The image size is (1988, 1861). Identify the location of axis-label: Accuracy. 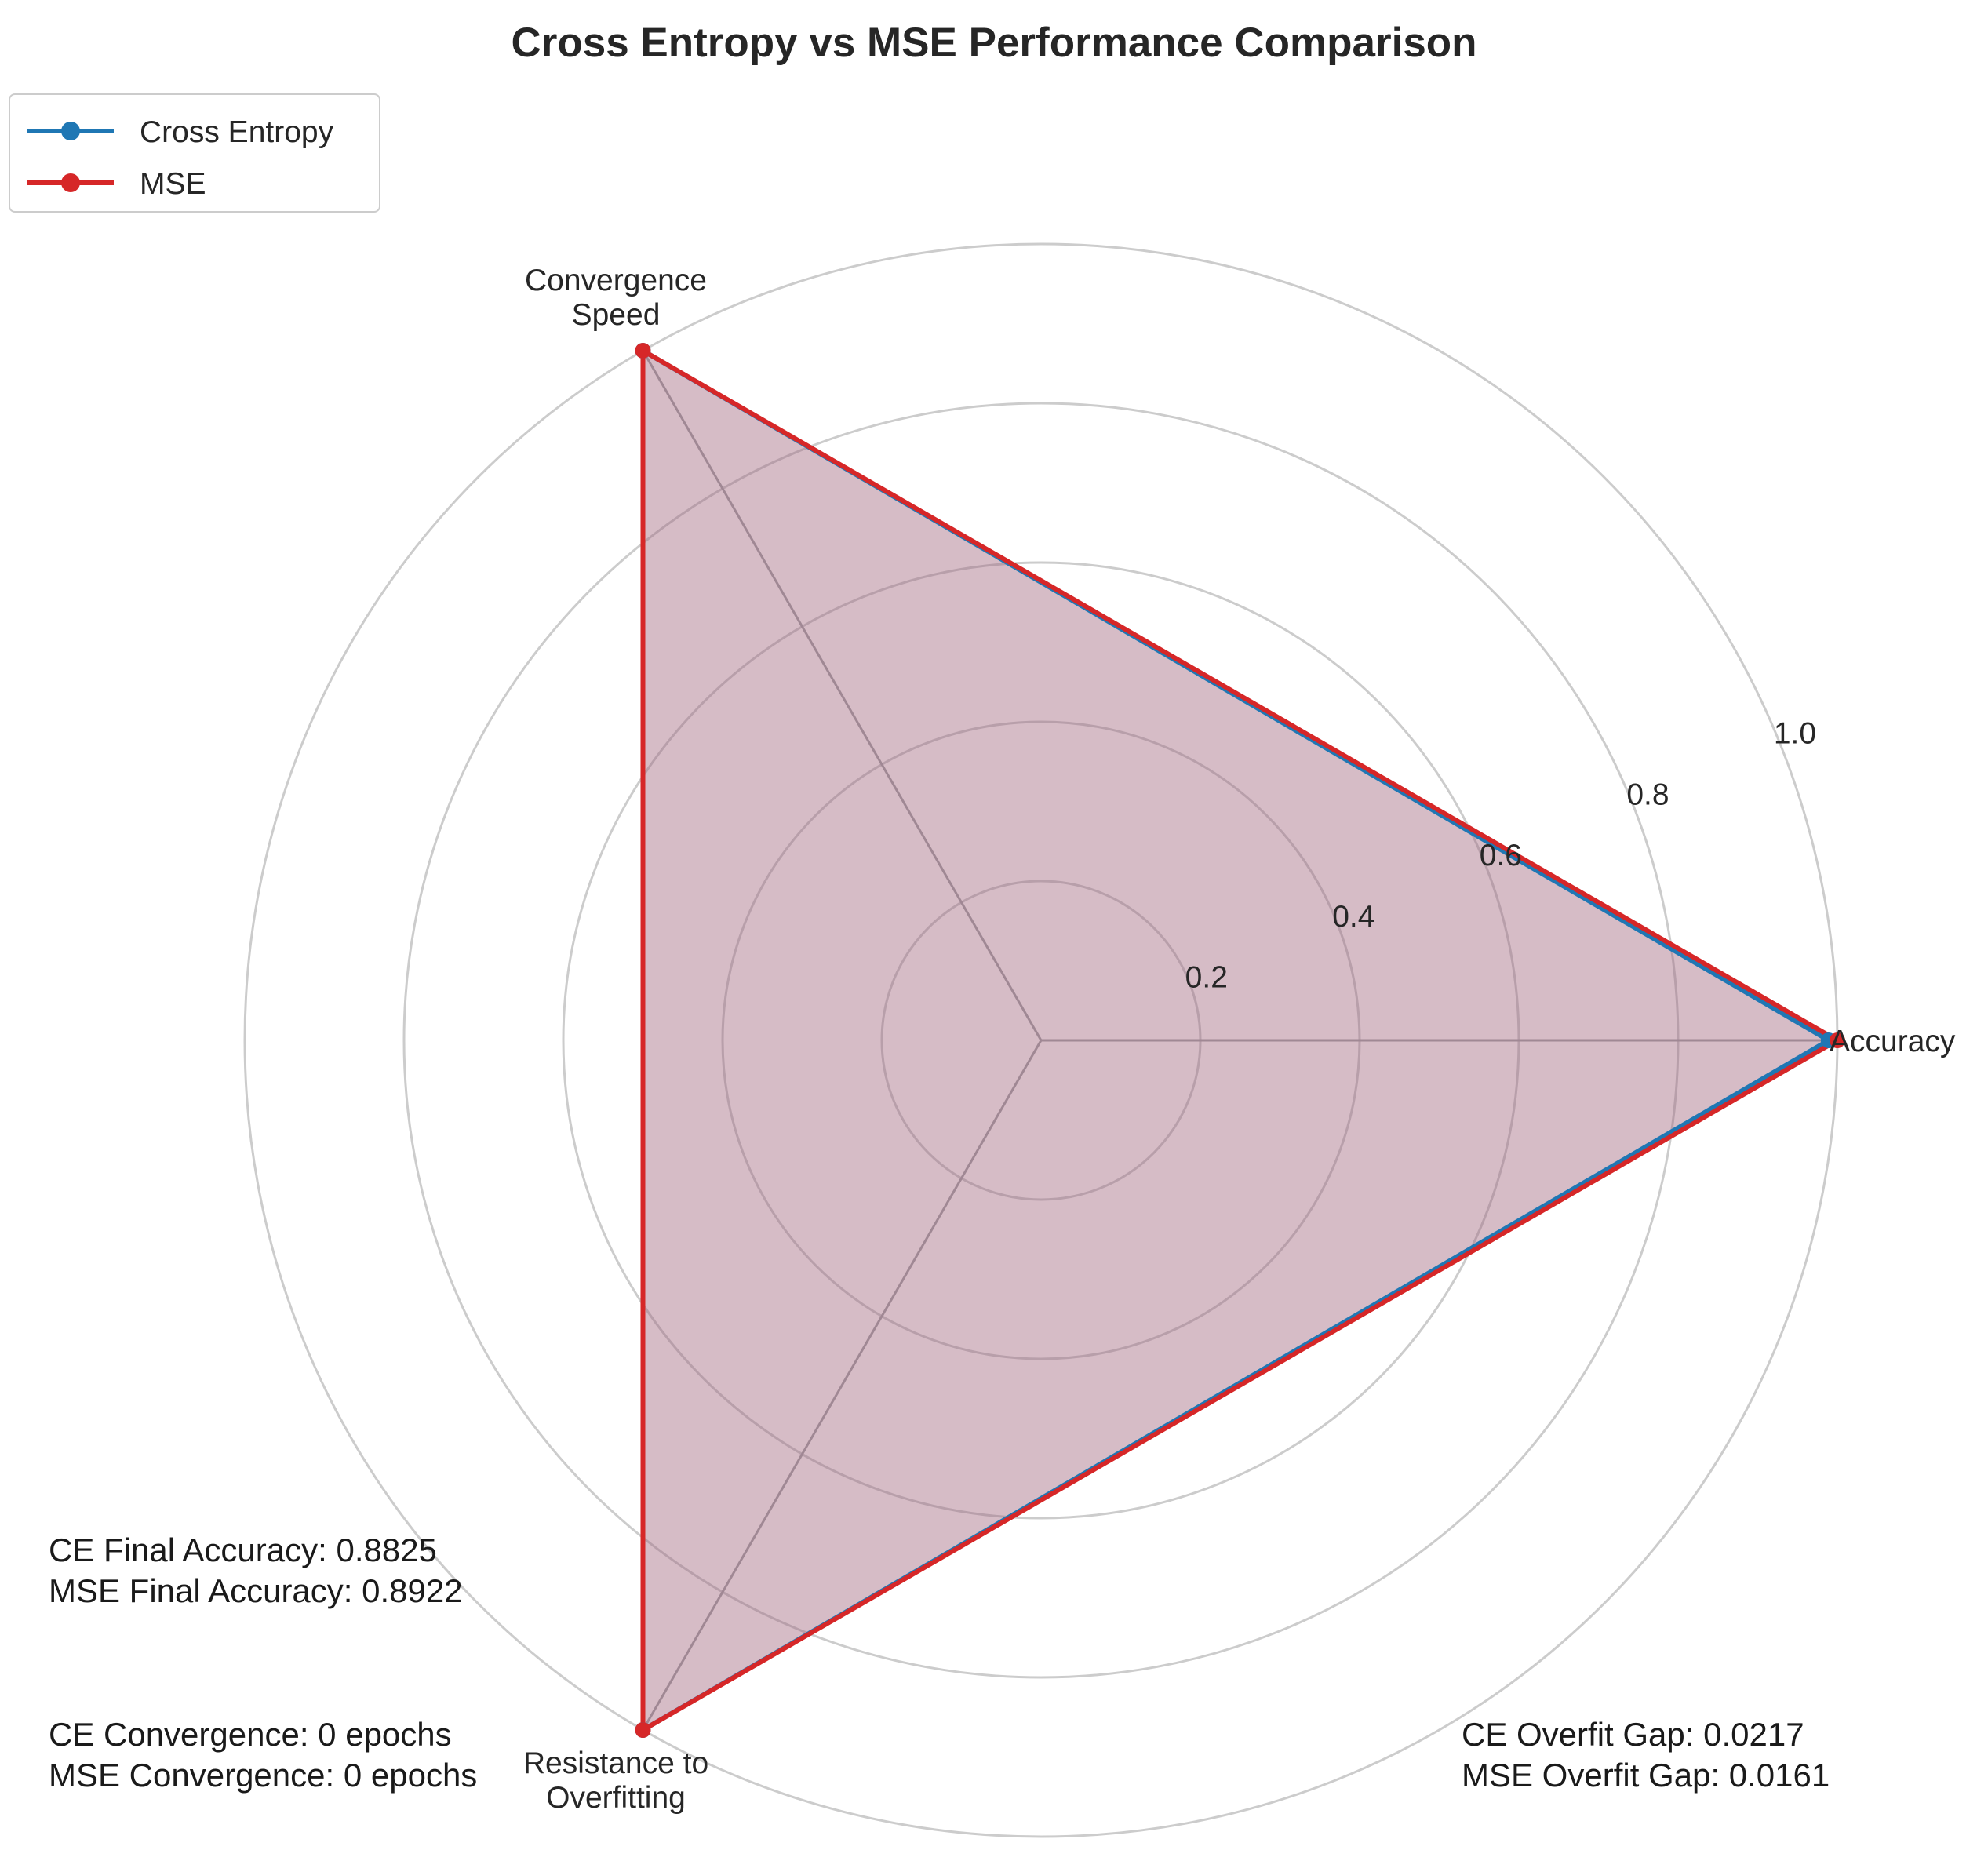
(1893, 1041).